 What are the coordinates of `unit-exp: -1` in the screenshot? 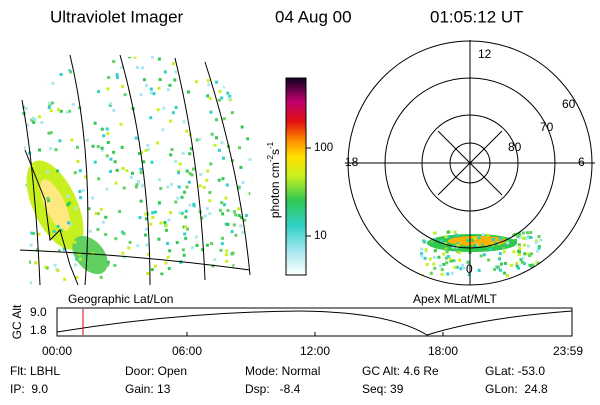 It's located at (270, 145).